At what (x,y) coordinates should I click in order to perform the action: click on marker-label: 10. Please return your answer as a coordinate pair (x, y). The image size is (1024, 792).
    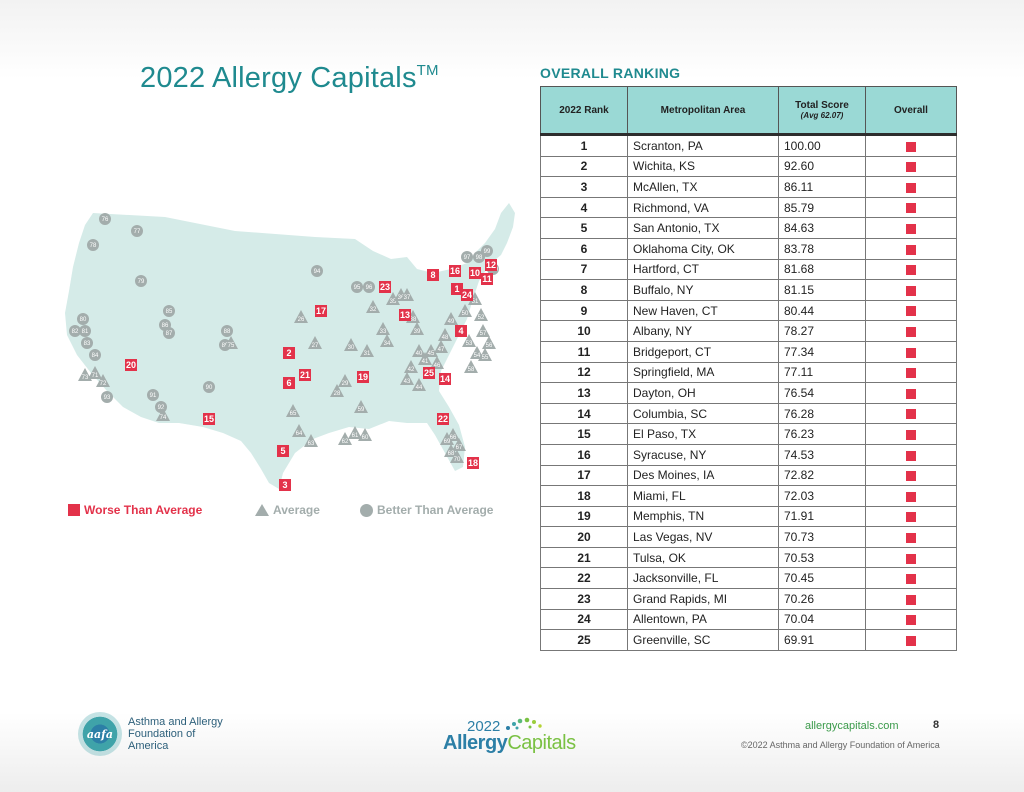
    Looking at the image, I should click on (475, 273).